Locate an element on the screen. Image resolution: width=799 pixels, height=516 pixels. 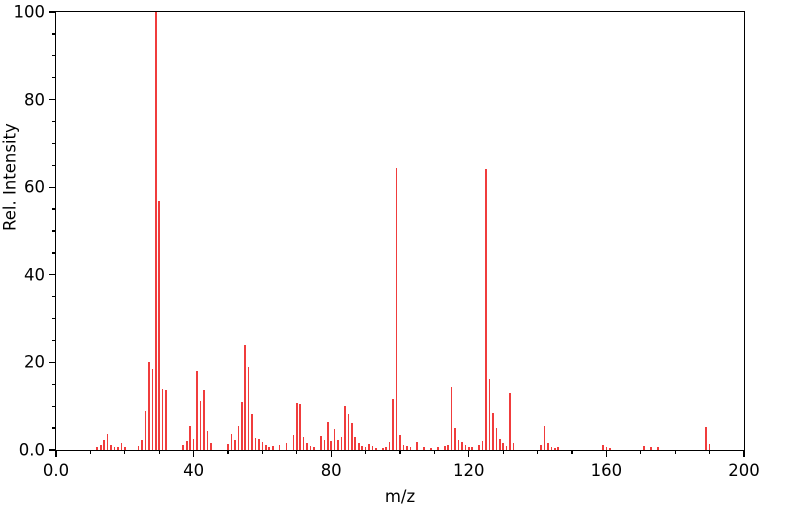
x-axis-tick-label: 200 is located at coordinates (744, 470).